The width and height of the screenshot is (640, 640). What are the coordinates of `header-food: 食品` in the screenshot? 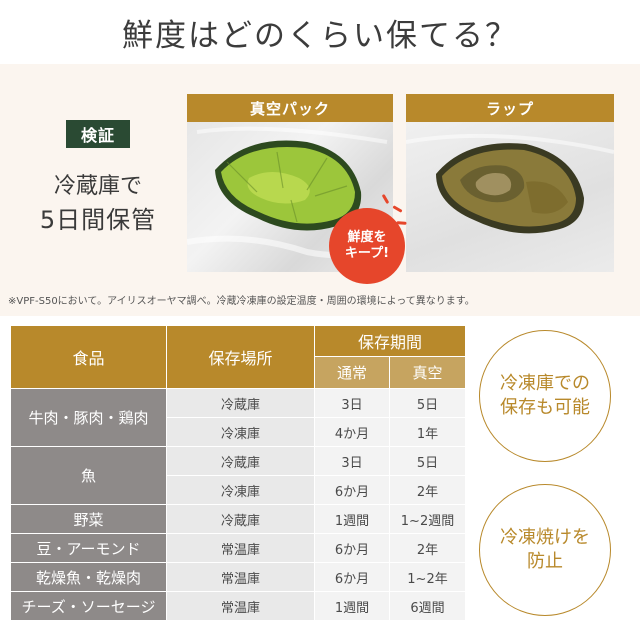 It's located at (88, 357).